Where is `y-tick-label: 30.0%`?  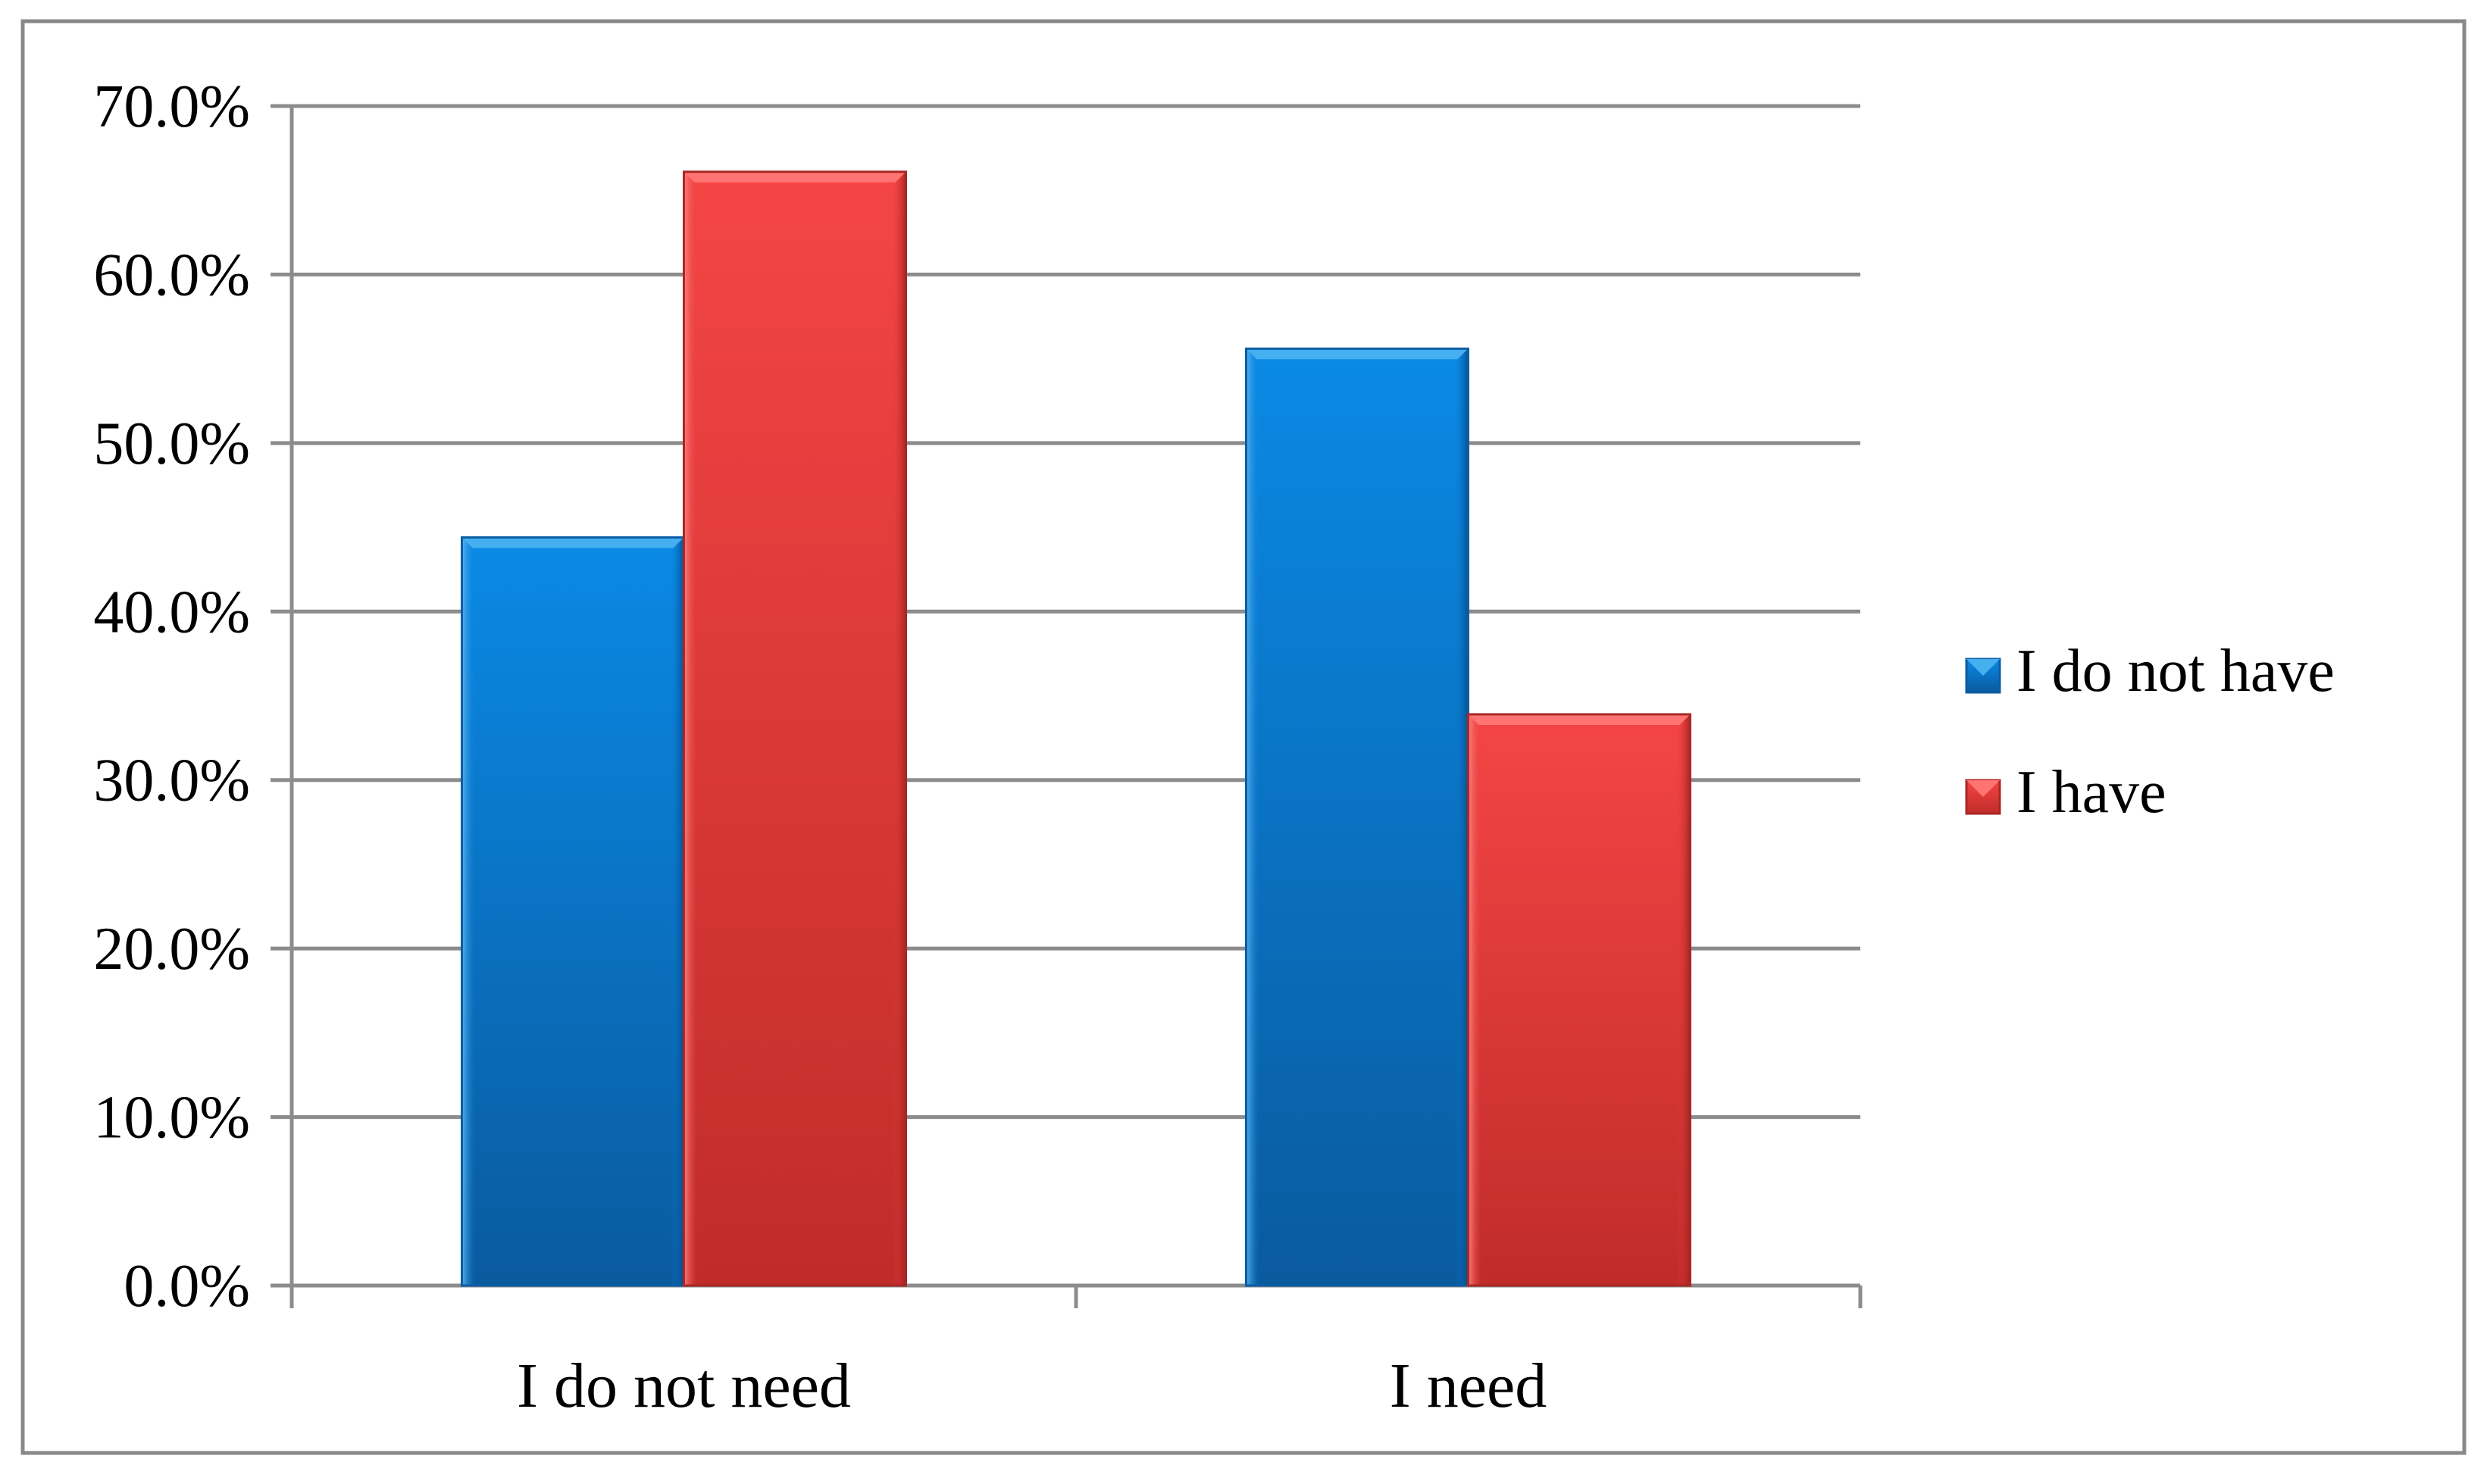 y-tick-label: 30.0% is located at coordinates (171, 781).